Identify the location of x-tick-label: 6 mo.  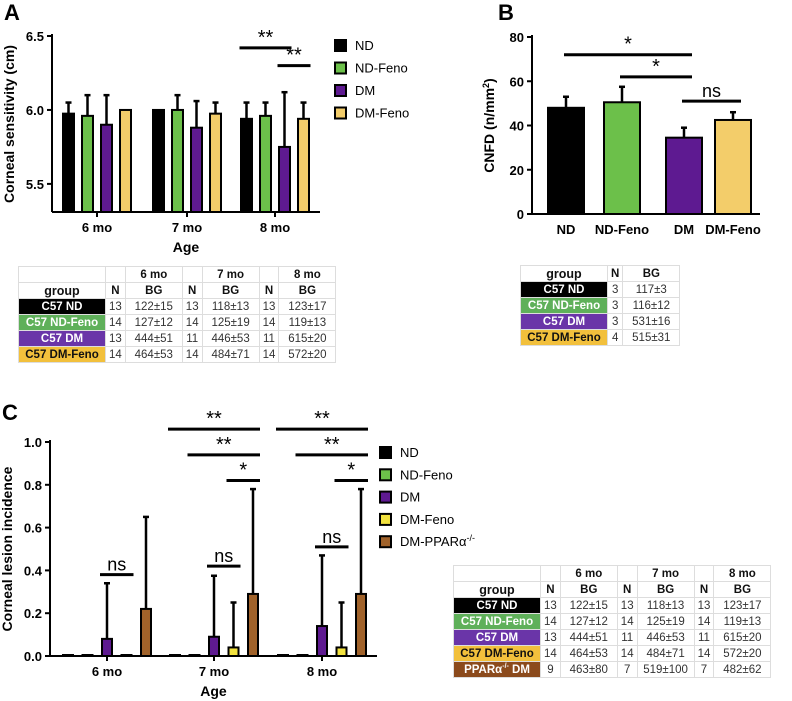
(107, 671).